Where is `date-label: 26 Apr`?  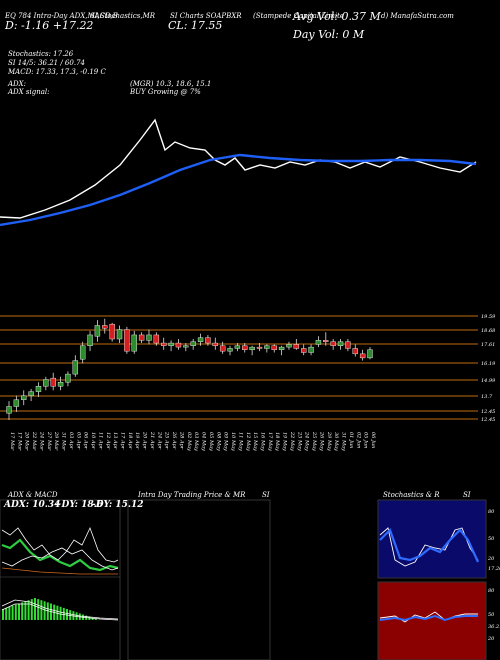 date-label: 26 Apr is located at coordinates (174, 440).